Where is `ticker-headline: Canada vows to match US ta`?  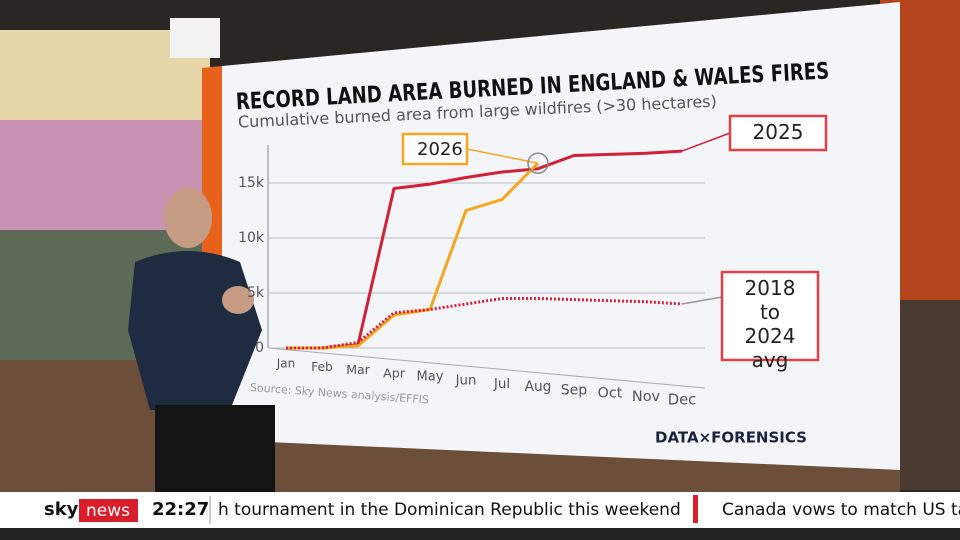 ticker-headline: Canada vows to match US ta is located at coordinates (841, 510).